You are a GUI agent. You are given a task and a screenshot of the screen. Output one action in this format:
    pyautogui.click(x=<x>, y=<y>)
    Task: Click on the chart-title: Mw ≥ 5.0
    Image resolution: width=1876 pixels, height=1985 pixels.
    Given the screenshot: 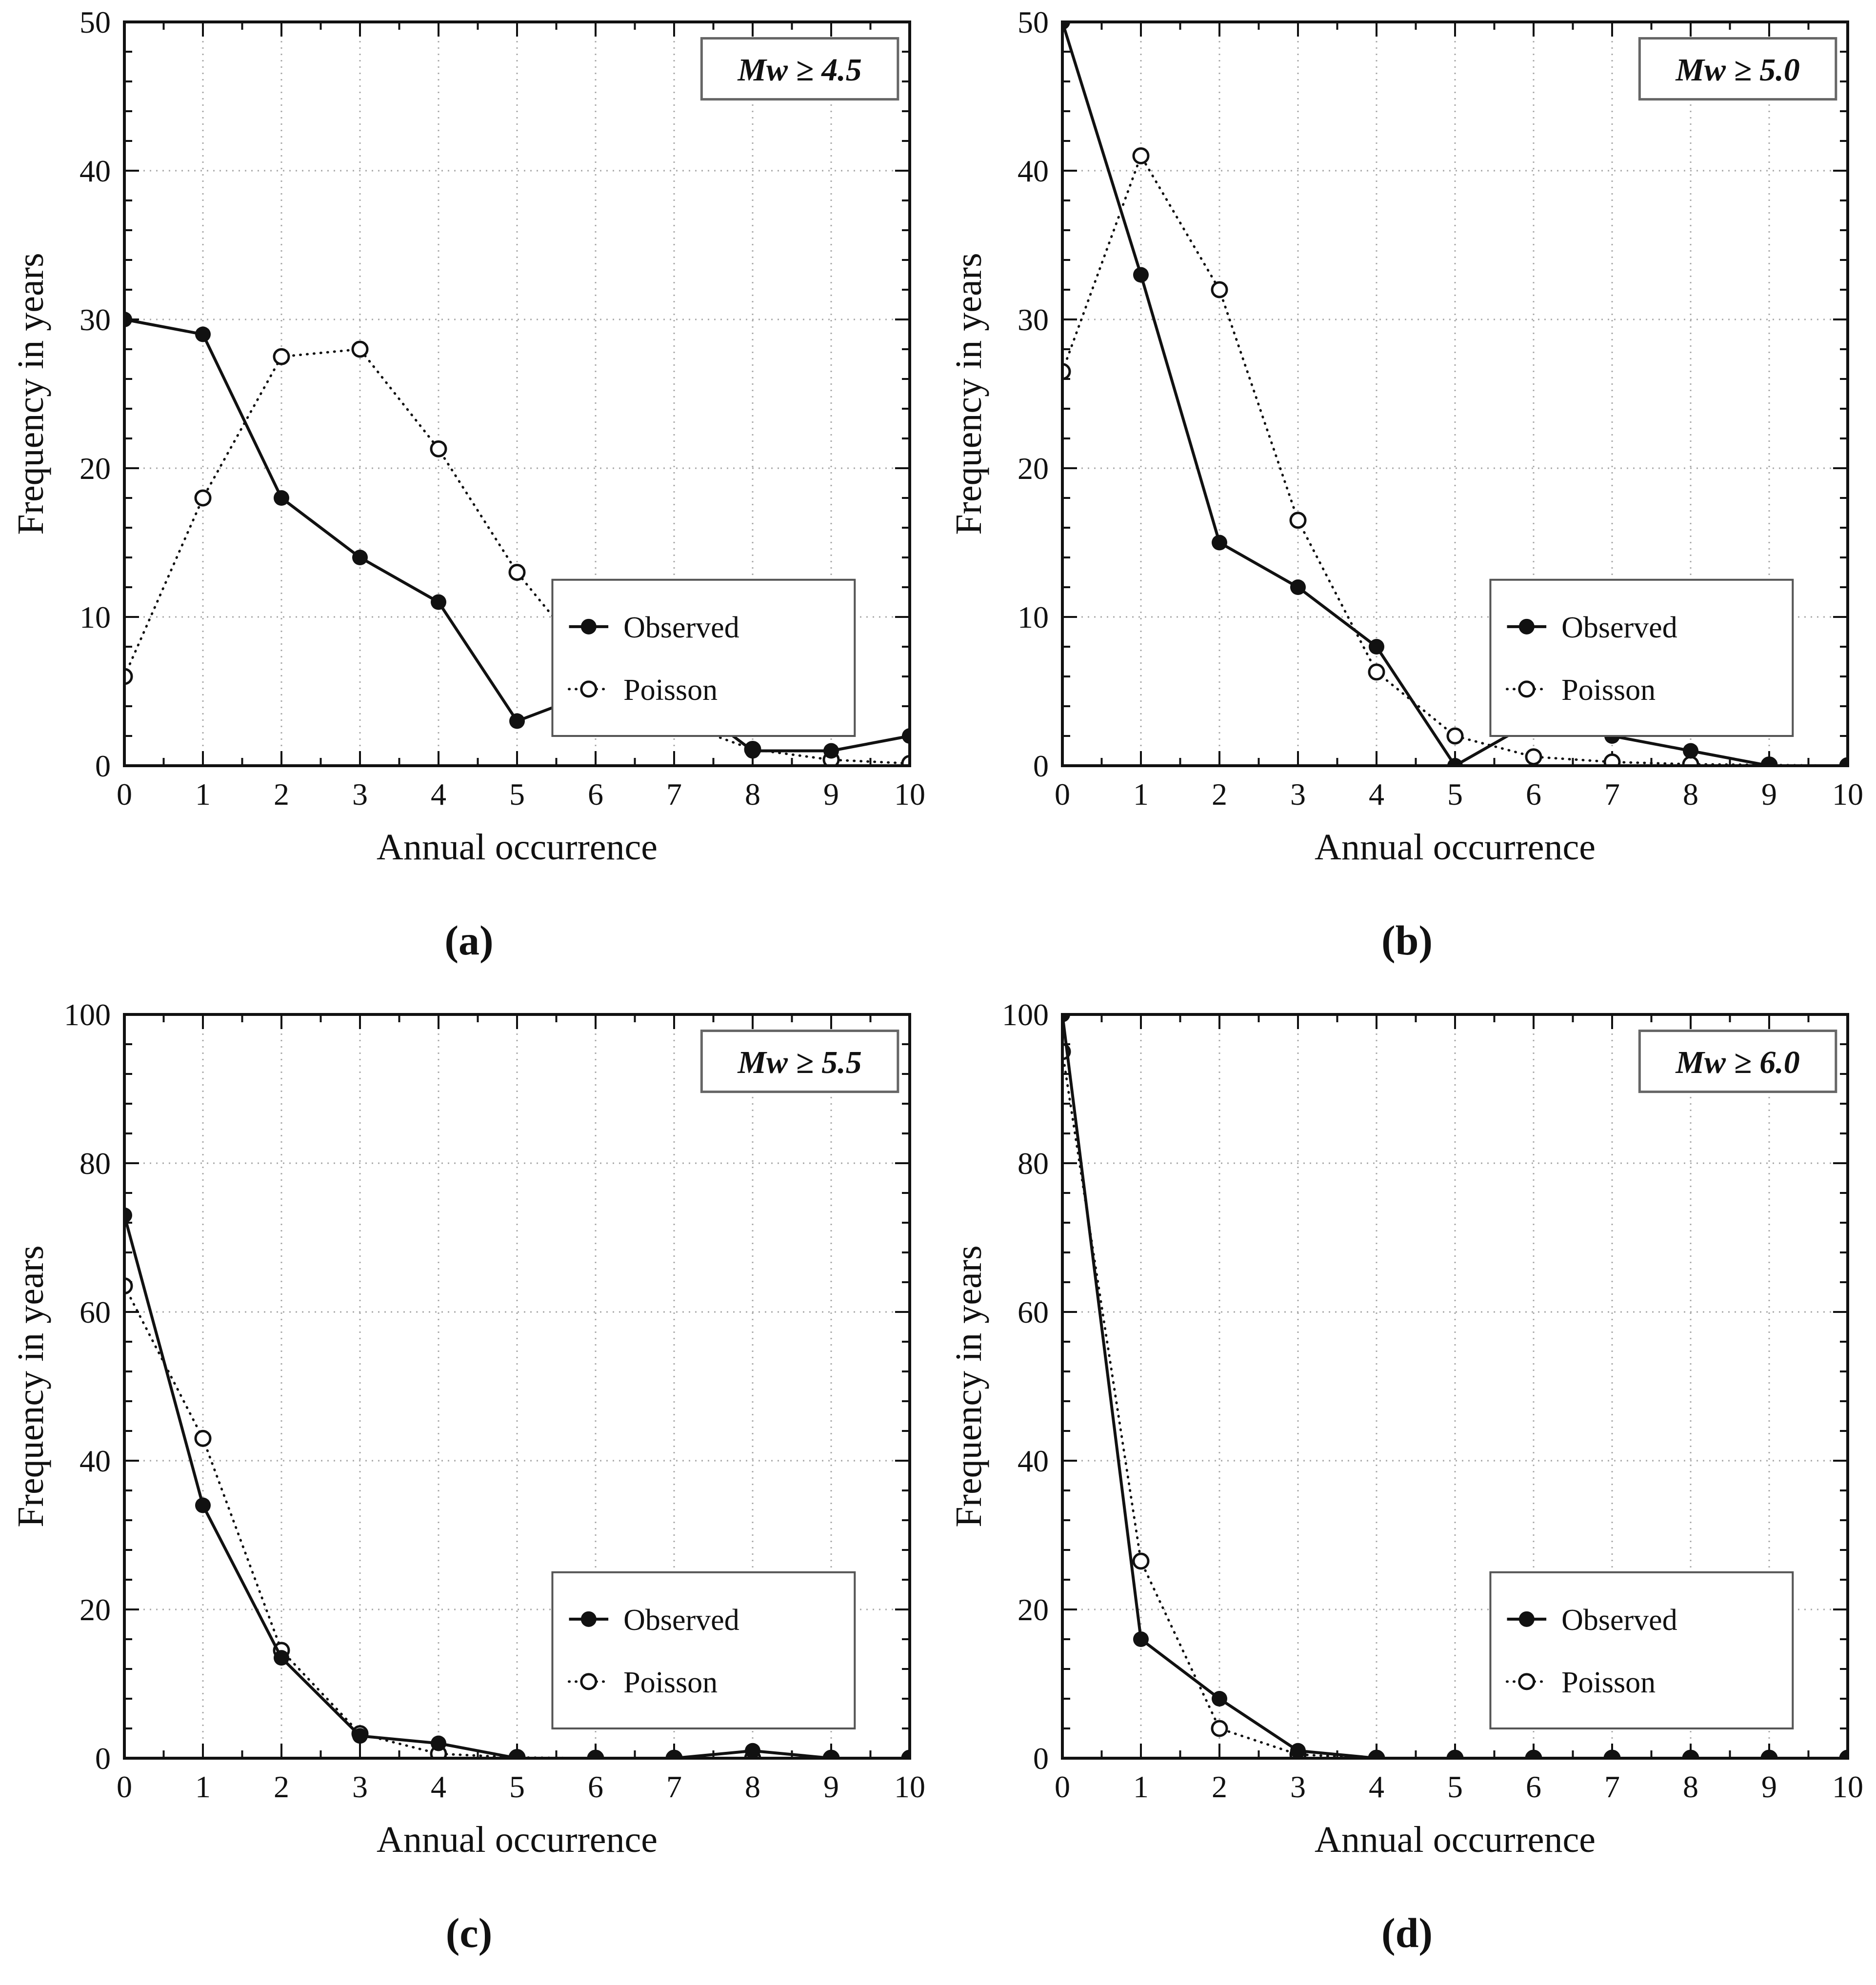 What is the action you would take?
    pyautogui.click(x=1737, y=70)
    